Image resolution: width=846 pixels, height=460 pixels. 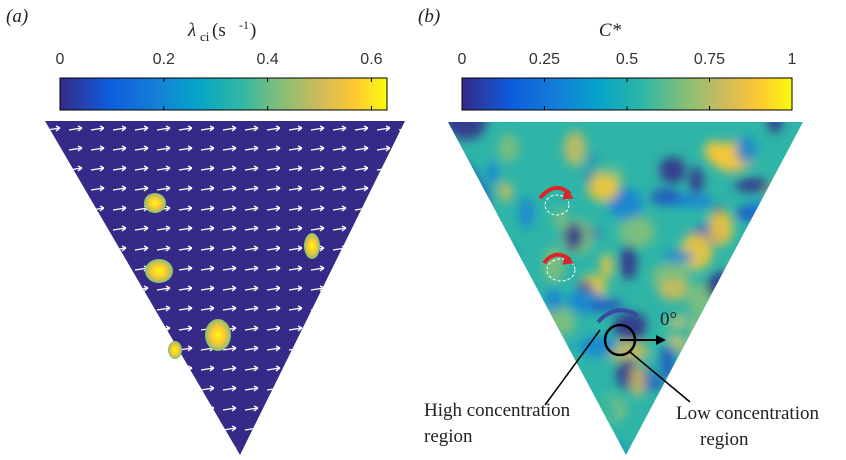 I want to click on colorbar-tick-label: 0.2, so click(x=164, y=59).